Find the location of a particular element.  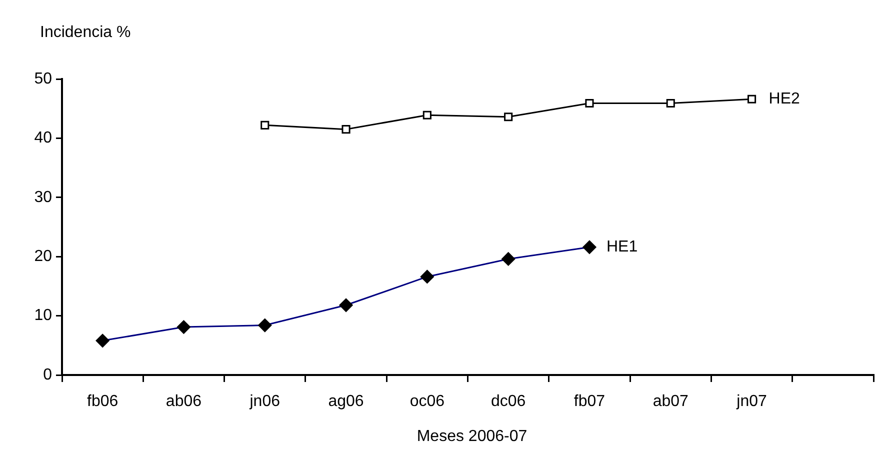

x-tick-label: dc06 is located at coordinates (508, 401).